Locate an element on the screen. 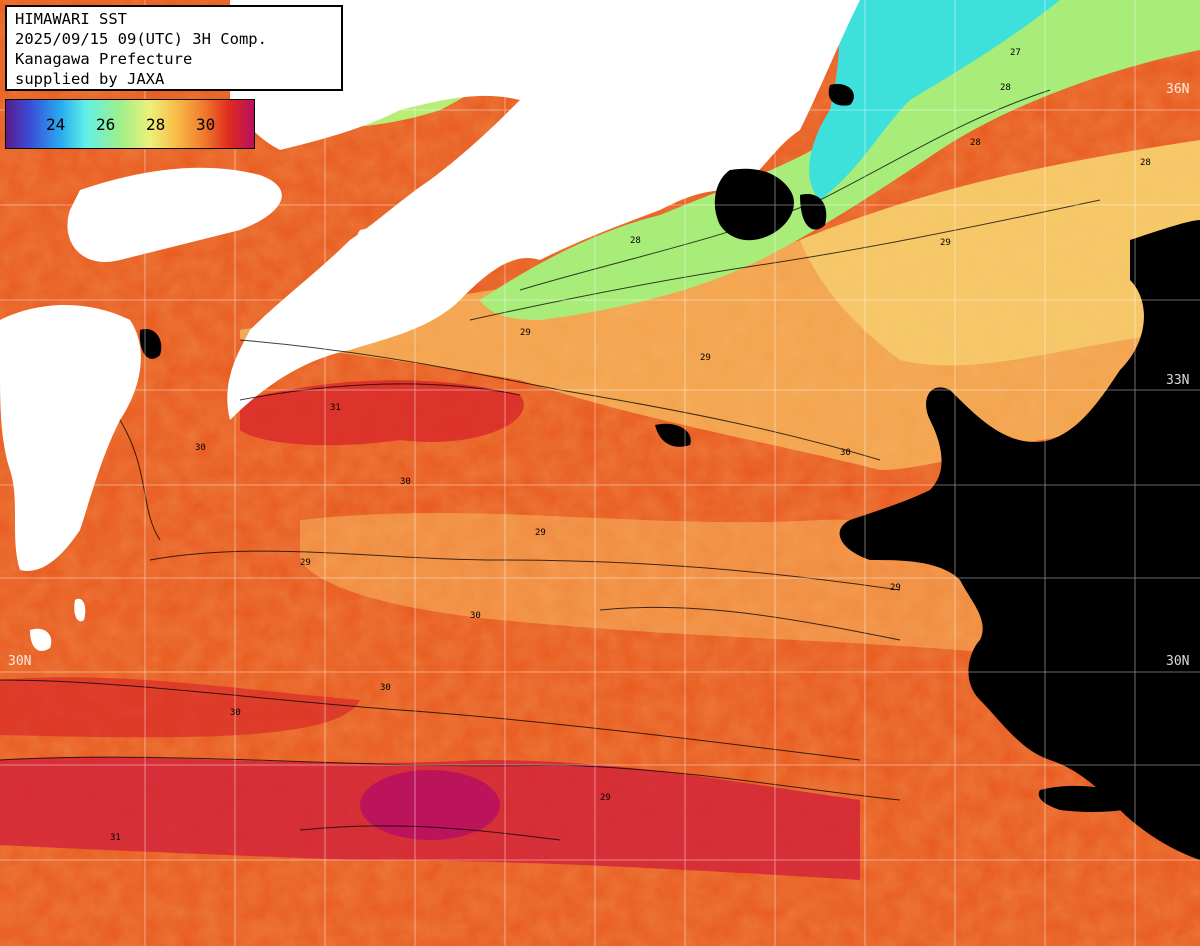  land-tanegashima is located at coordinates (41, 639).